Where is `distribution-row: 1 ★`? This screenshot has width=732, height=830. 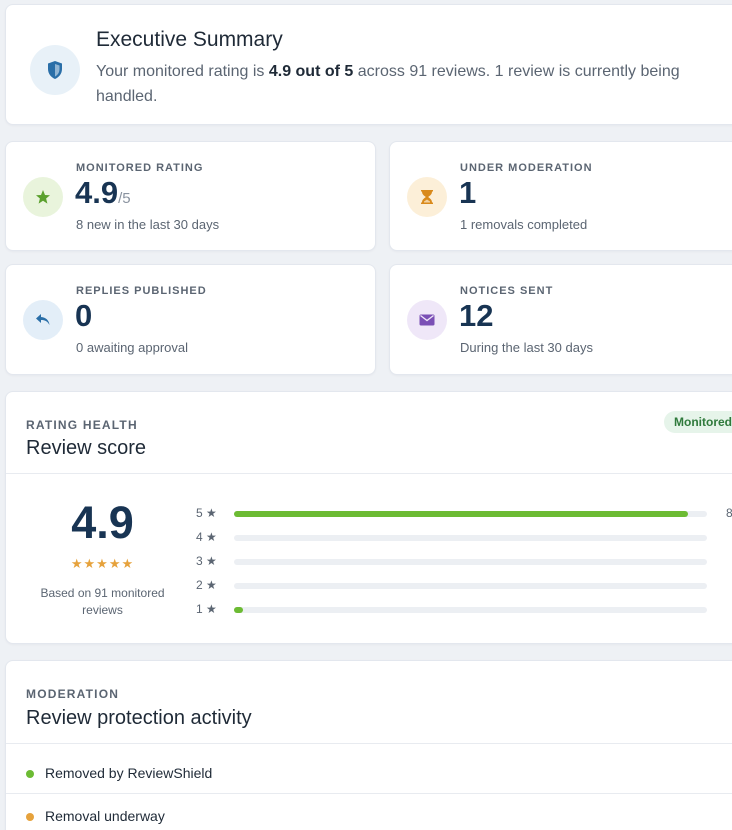 distribution-row: 1 ★ is located at coordinates (464, 609).